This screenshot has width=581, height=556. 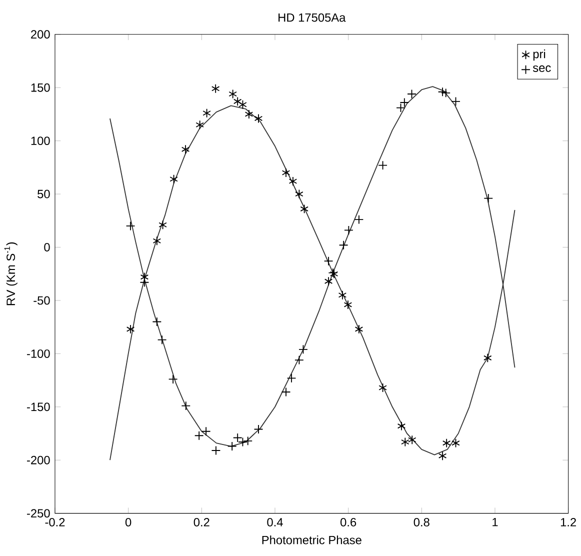 What do you see at coordinates (128, 522) in the screenshot?
I see `x-tick-label: 0` at bounding box center [128, 522].